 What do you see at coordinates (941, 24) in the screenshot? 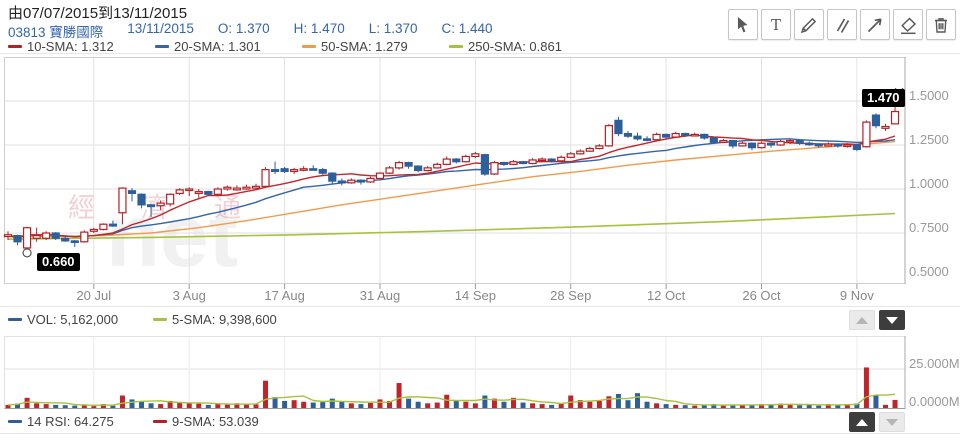
I see `toolbar-trash-button` at bounding box center [941, 24].